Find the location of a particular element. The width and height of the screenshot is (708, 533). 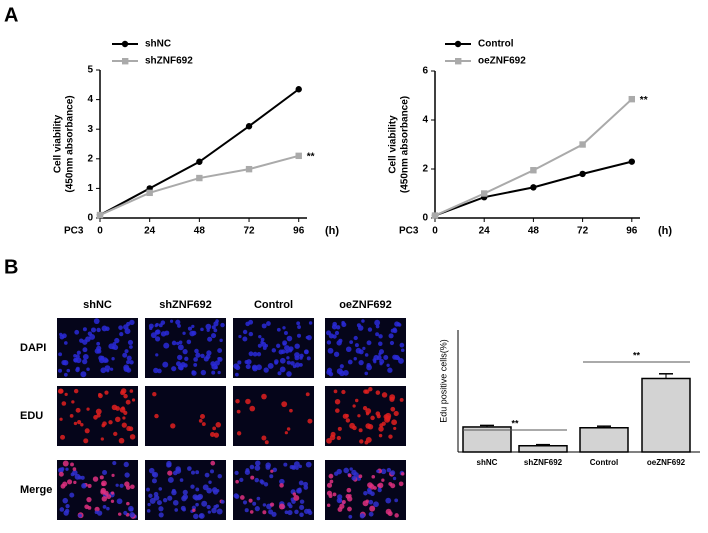

legend-marker is located at coordinates (458, 44).